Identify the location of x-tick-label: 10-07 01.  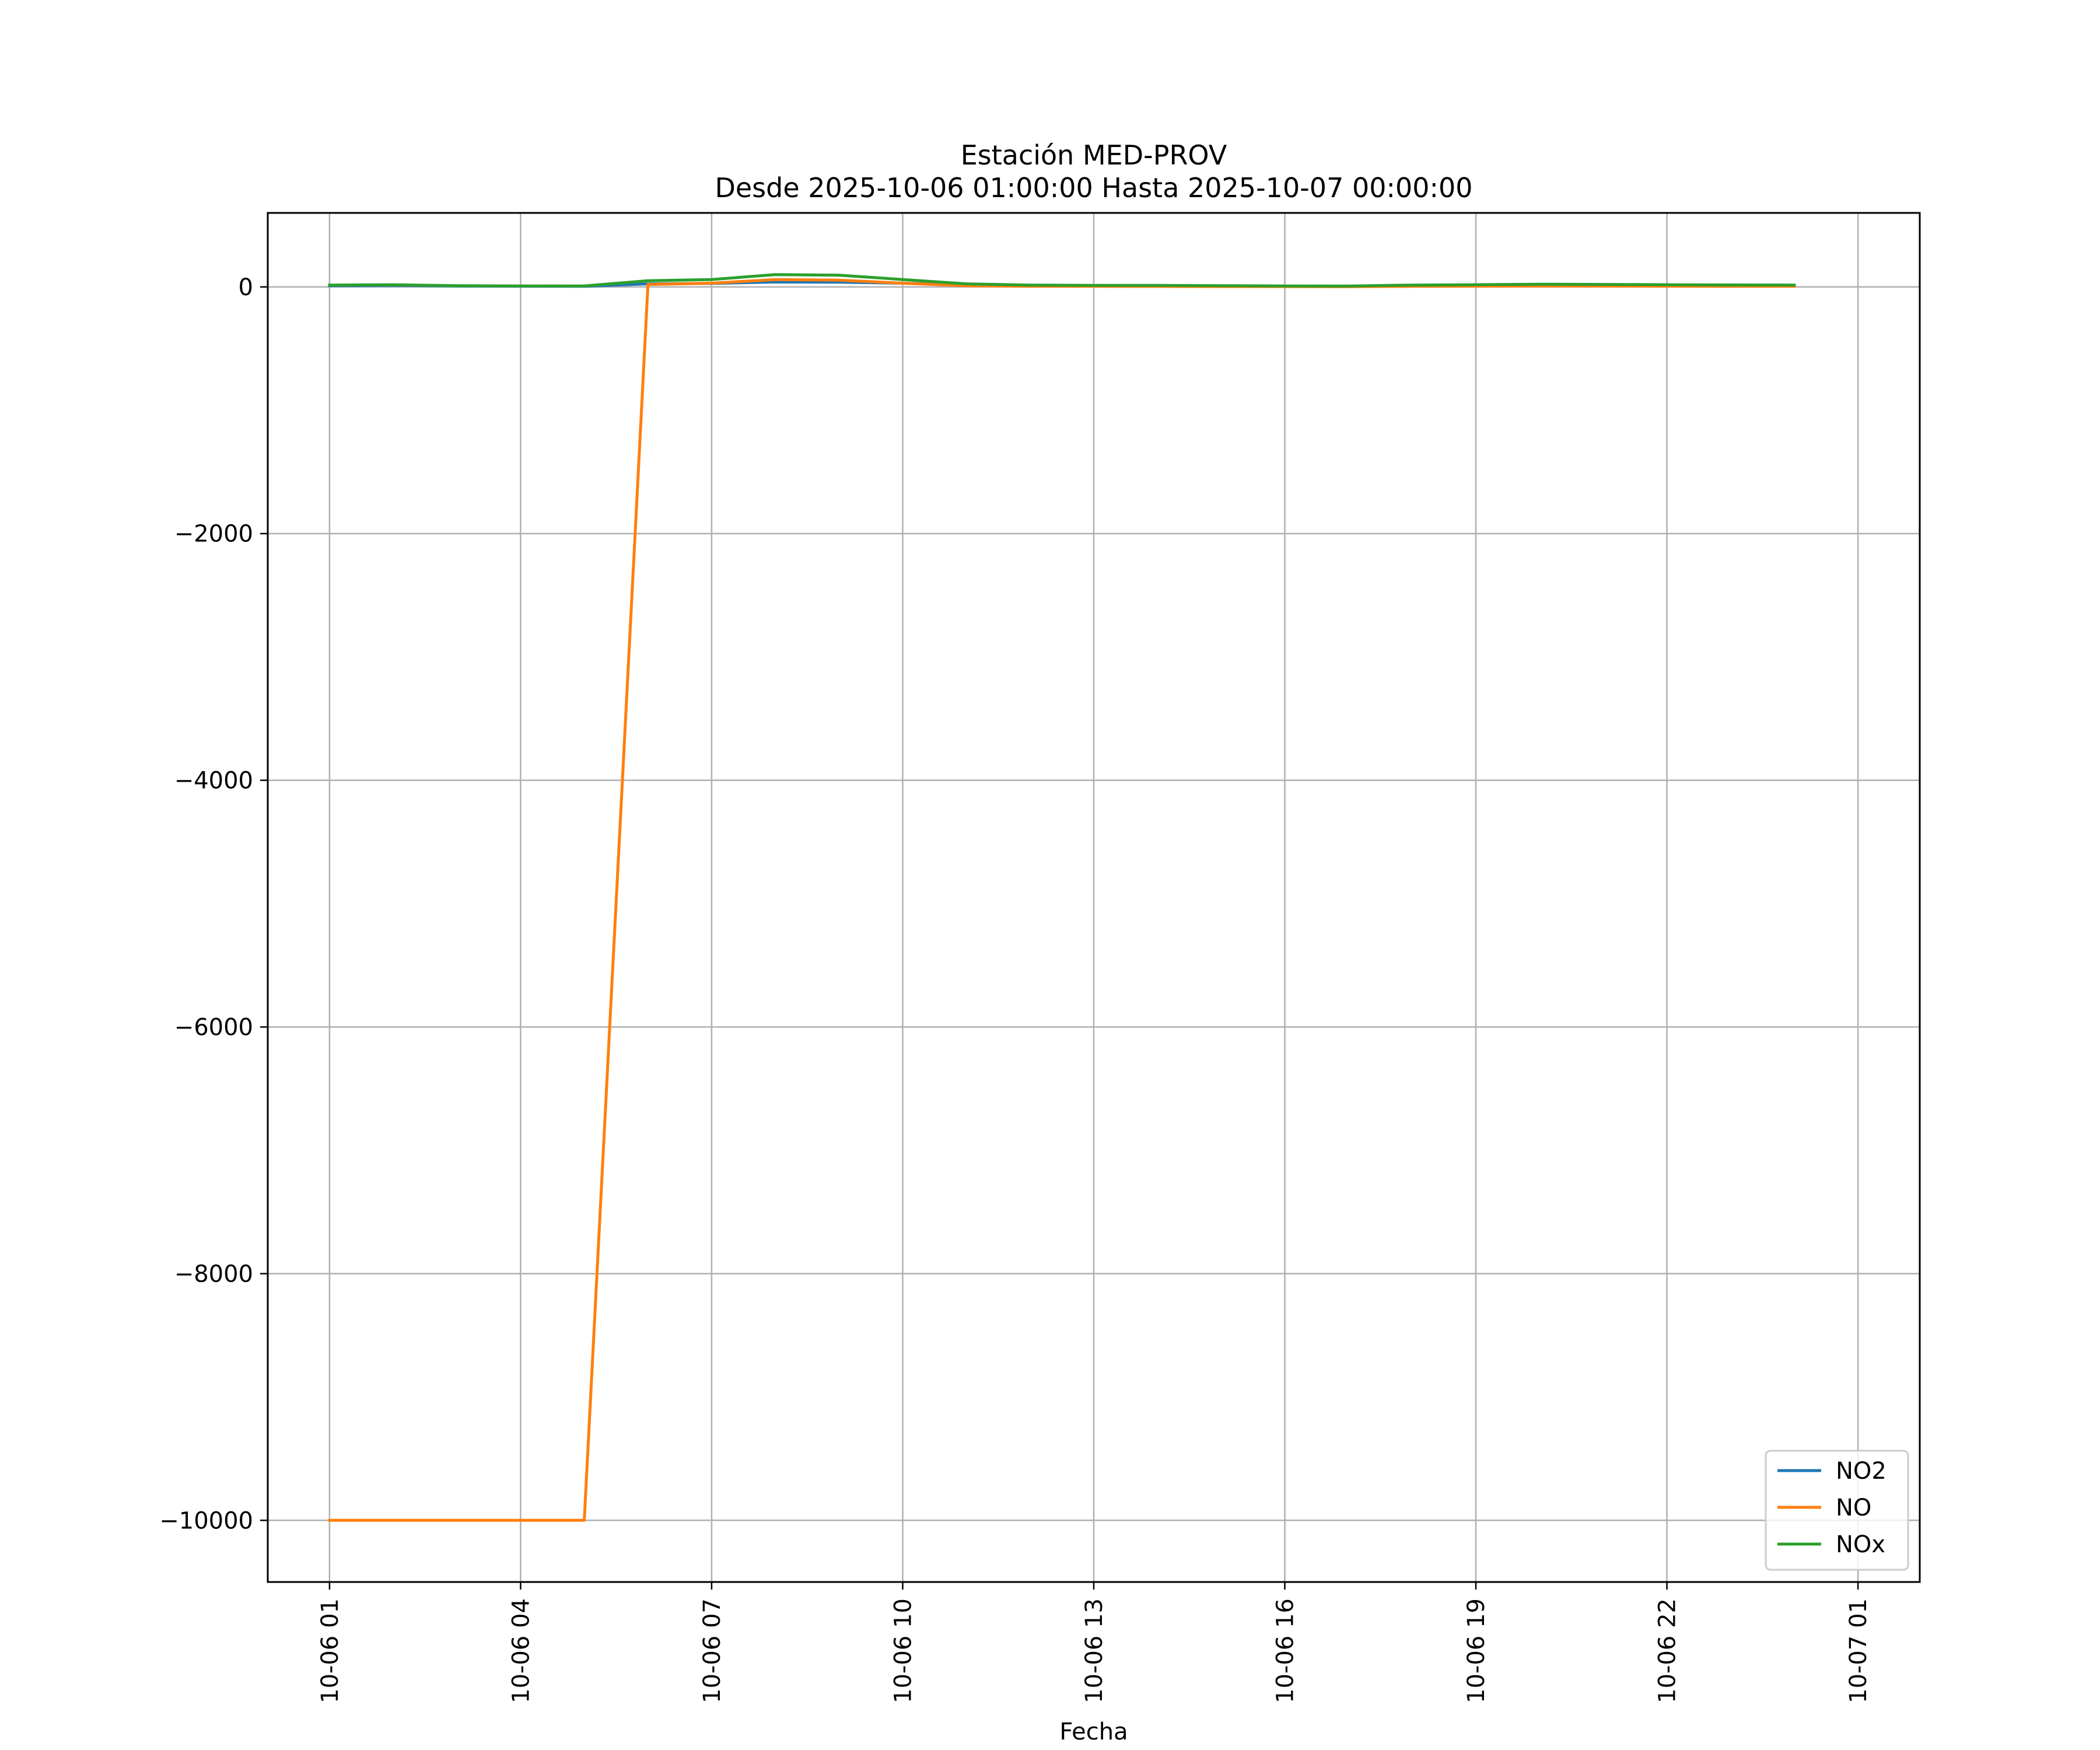
(1859, 1650).